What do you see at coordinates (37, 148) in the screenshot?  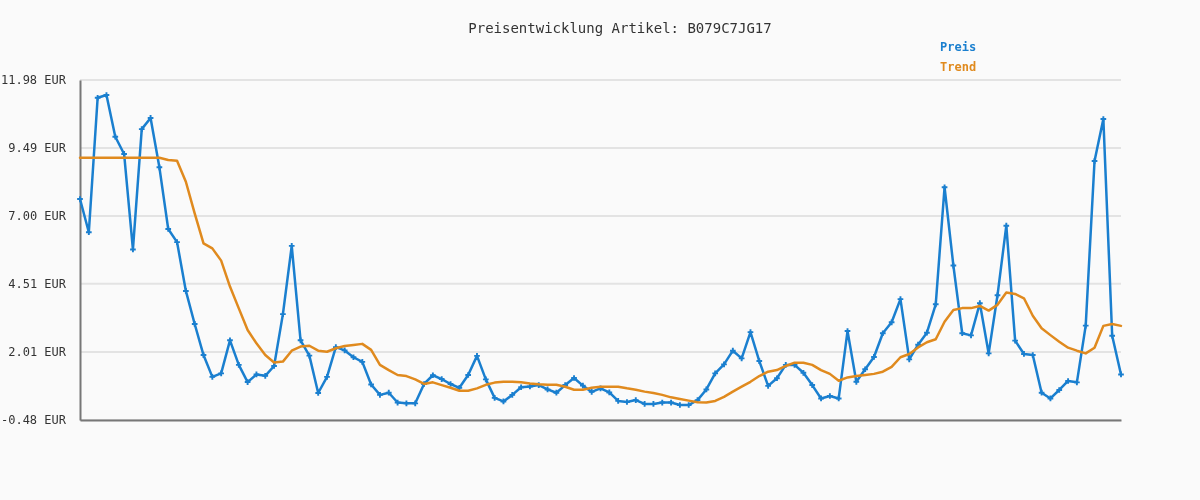 I see `y-tick-label: 9.49 EUR` at bounding box center [37, 148].